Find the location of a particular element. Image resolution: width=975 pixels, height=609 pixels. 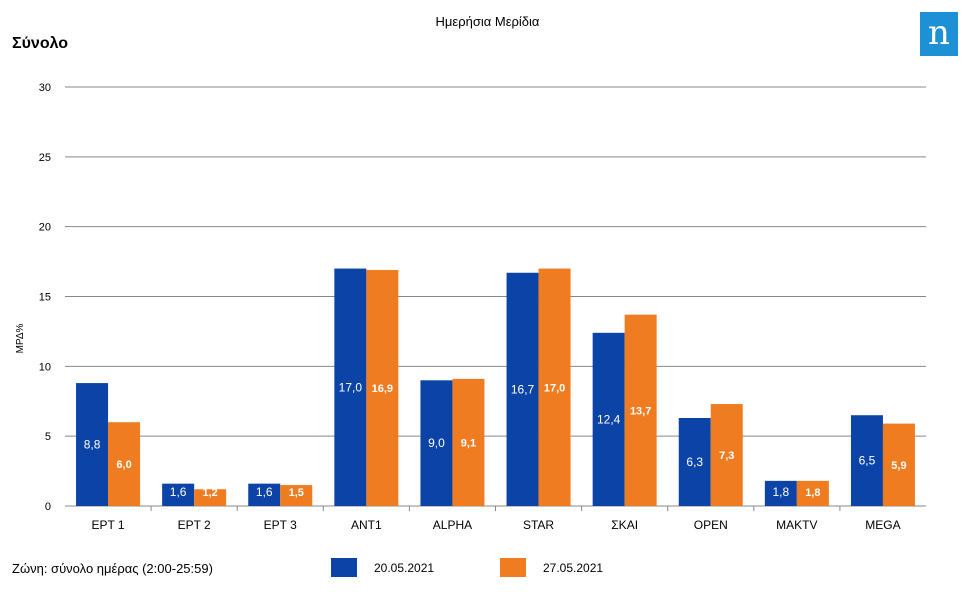

data-label: 16,7 is located at coordinates (523, 389).